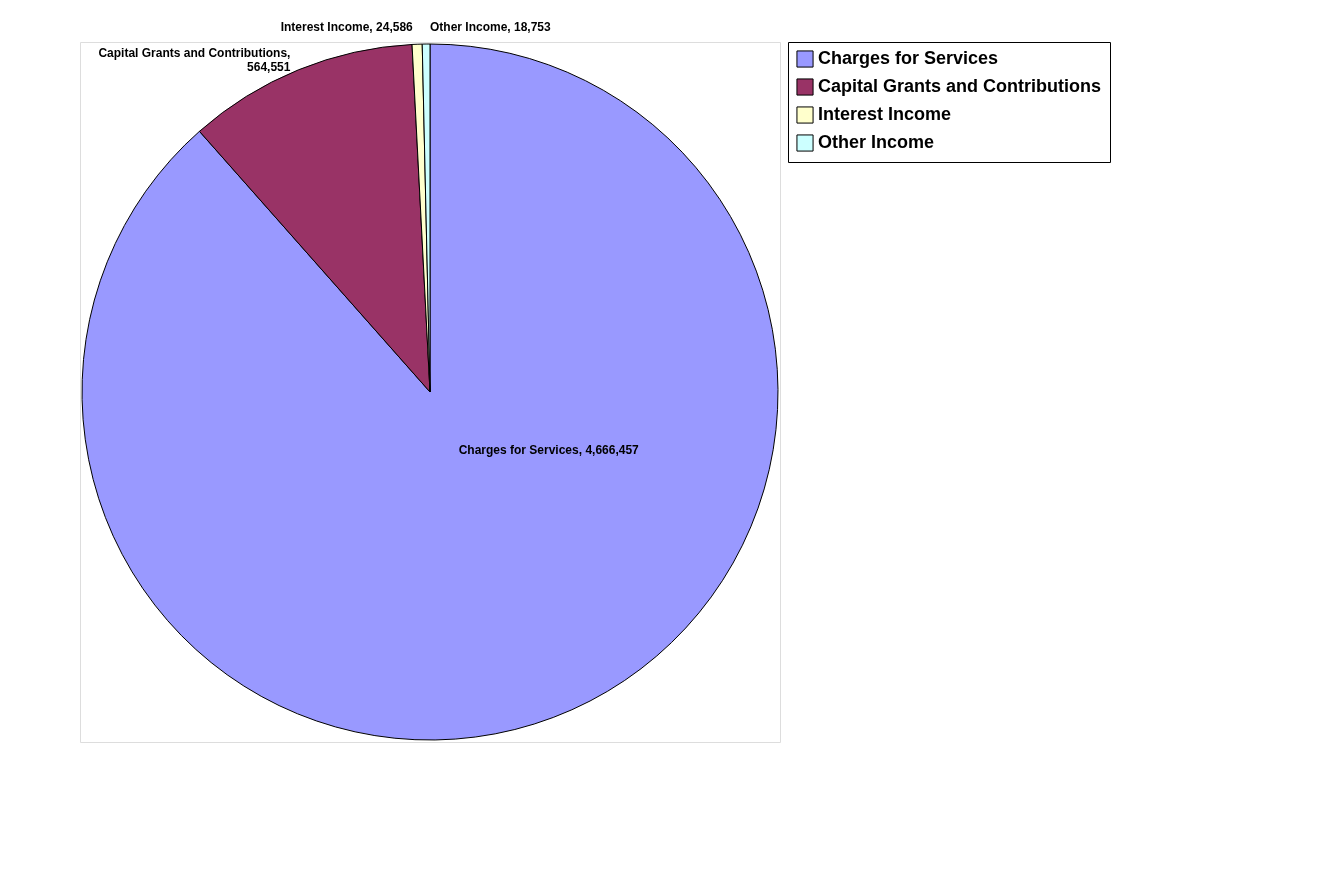 This screenshot has height=889, width=1343. Describe the element at coordinates (876, 142) in the screenshot. I see `legend-label: Other Income` at that location.